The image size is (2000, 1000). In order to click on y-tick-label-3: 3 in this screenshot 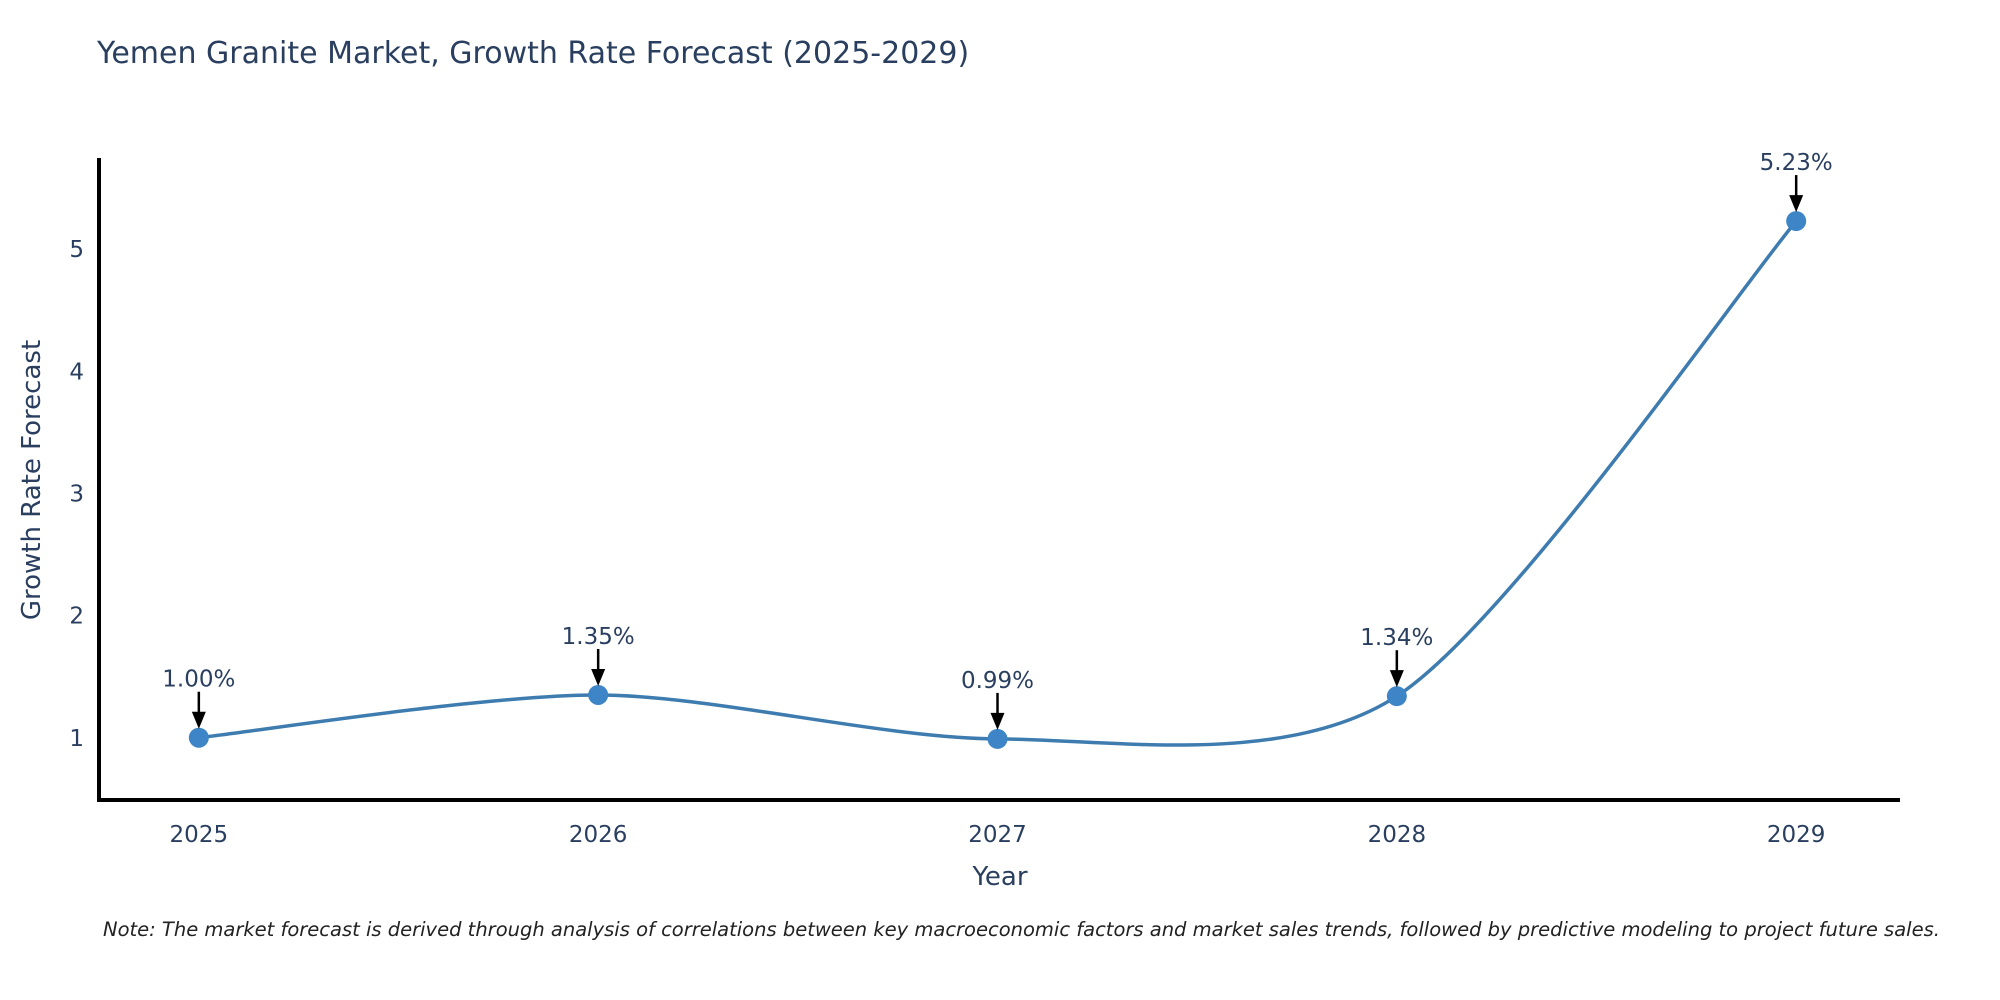, I will do `click(76, 494)`.